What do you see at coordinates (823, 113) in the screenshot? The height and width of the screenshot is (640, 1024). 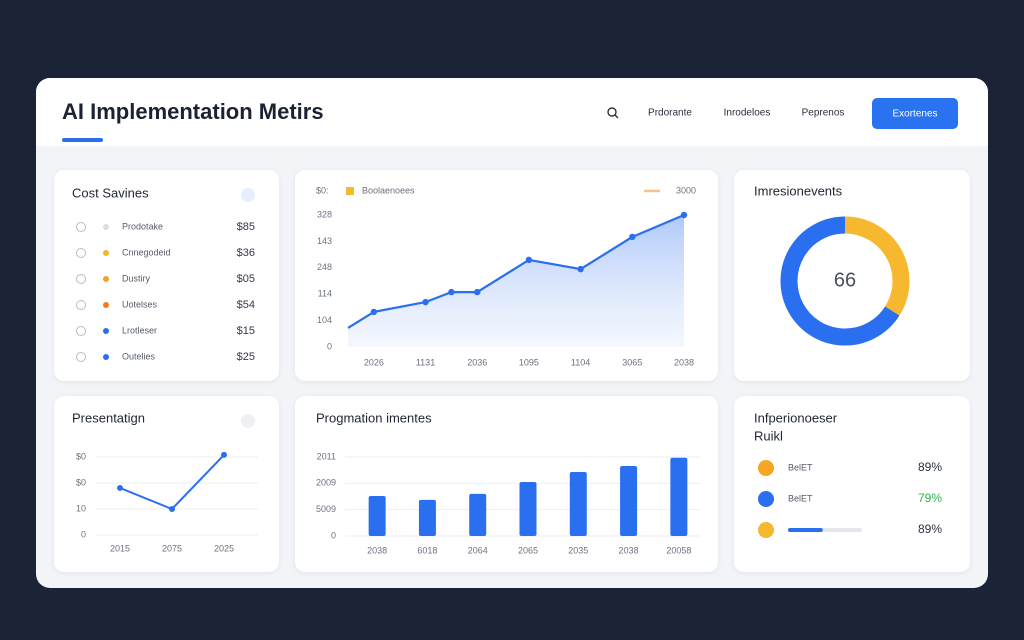 I see `nav-link: Peprenos` at bounding box center [823, 113].